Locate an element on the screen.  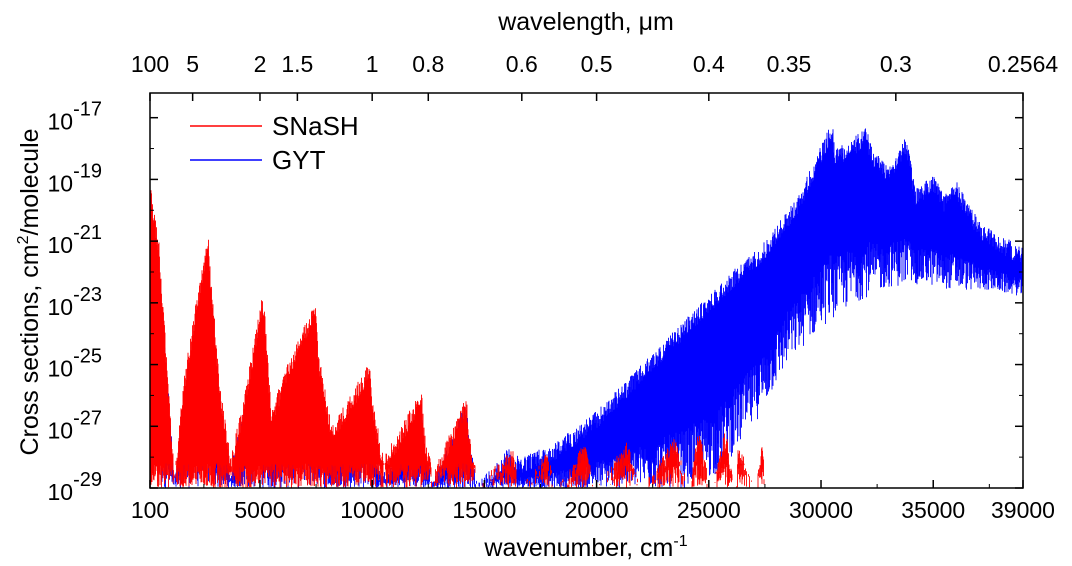
x2-tick-label: 0.35 is located at coordinates (789, 64).